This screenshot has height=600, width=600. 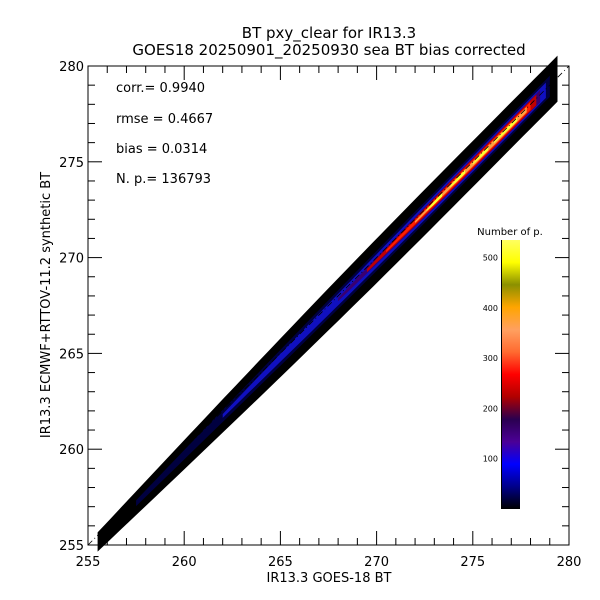 I want to click on x-tick-label: 275, so click(x=472, y=562).